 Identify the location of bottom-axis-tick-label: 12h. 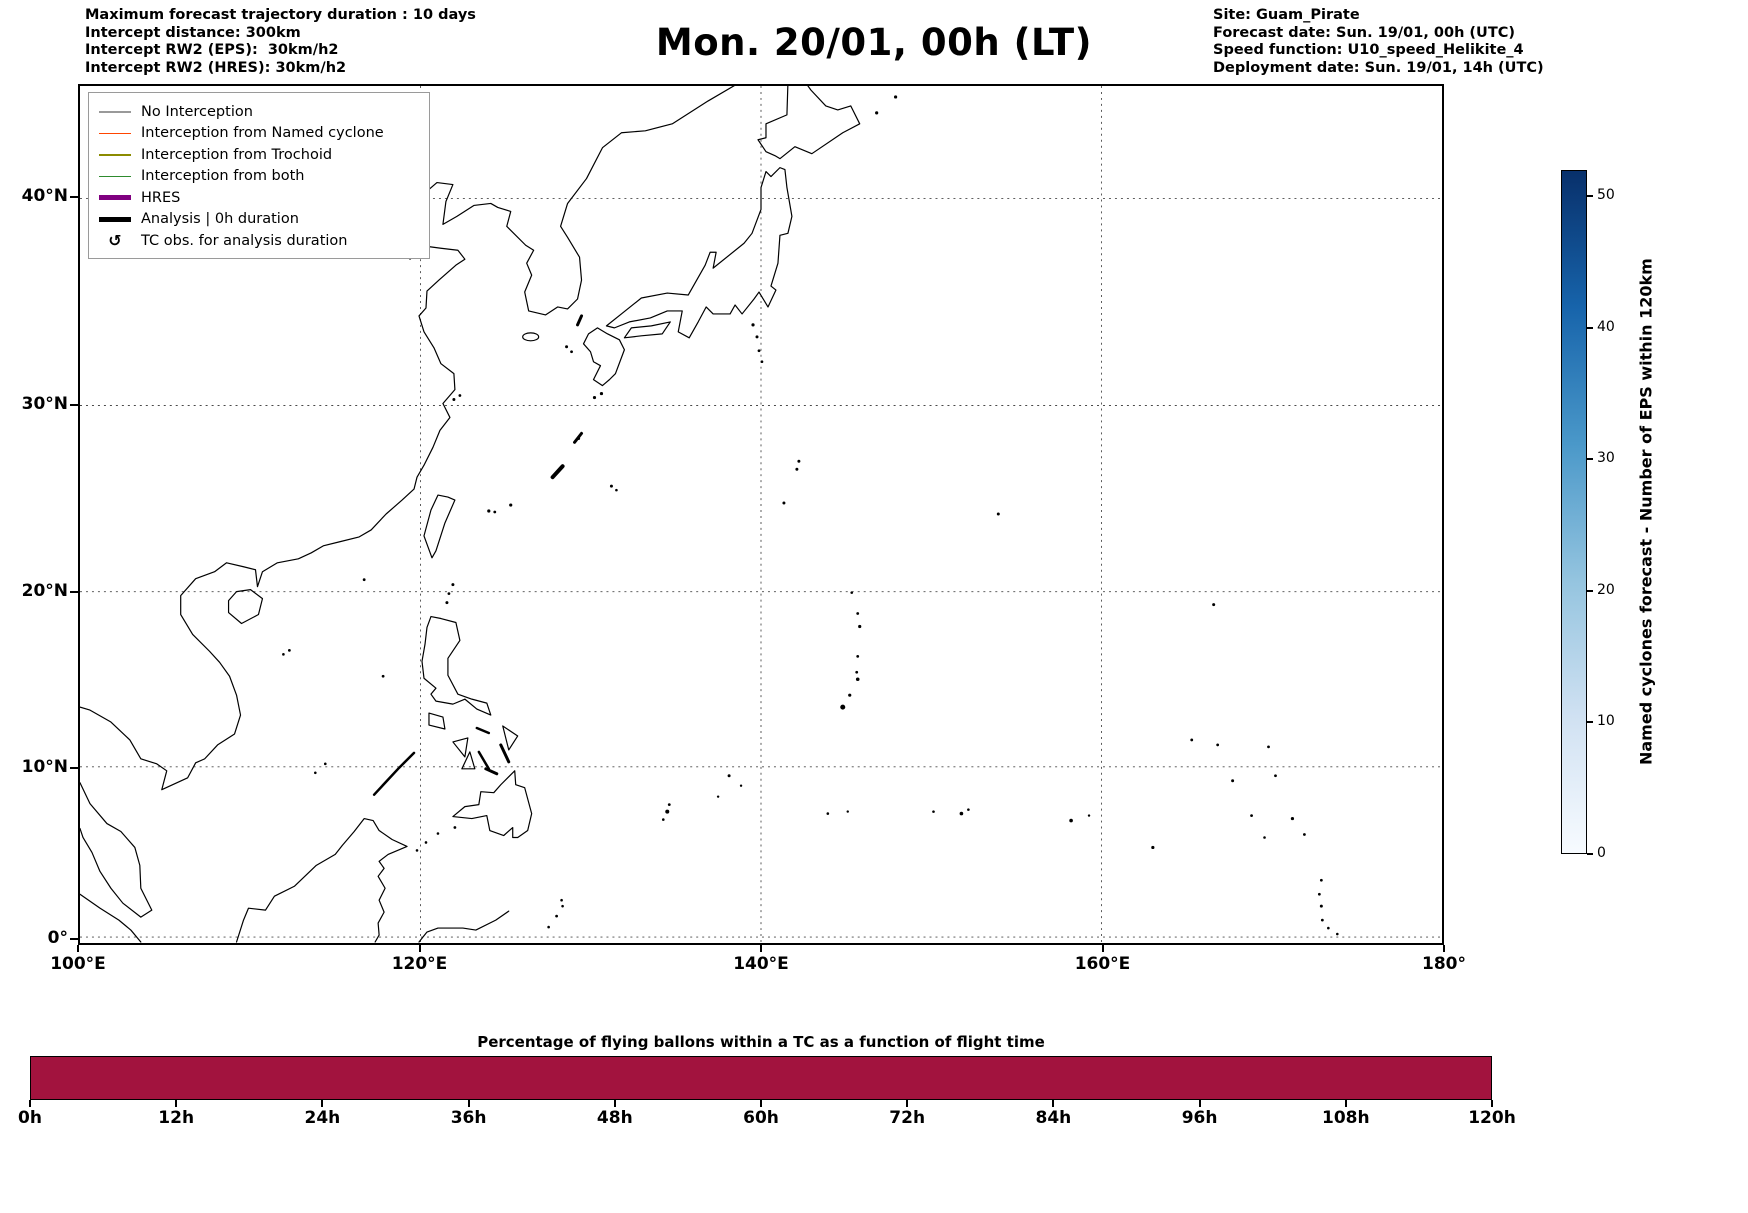
(176, 1118).